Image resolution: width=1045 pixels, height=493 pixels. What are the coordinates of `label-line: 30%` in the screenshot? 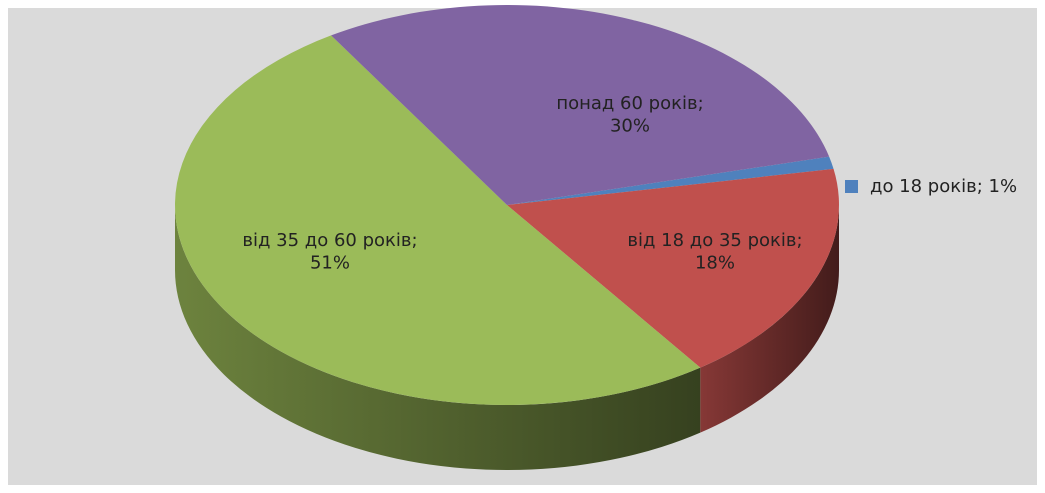 It's located at (630, 126).